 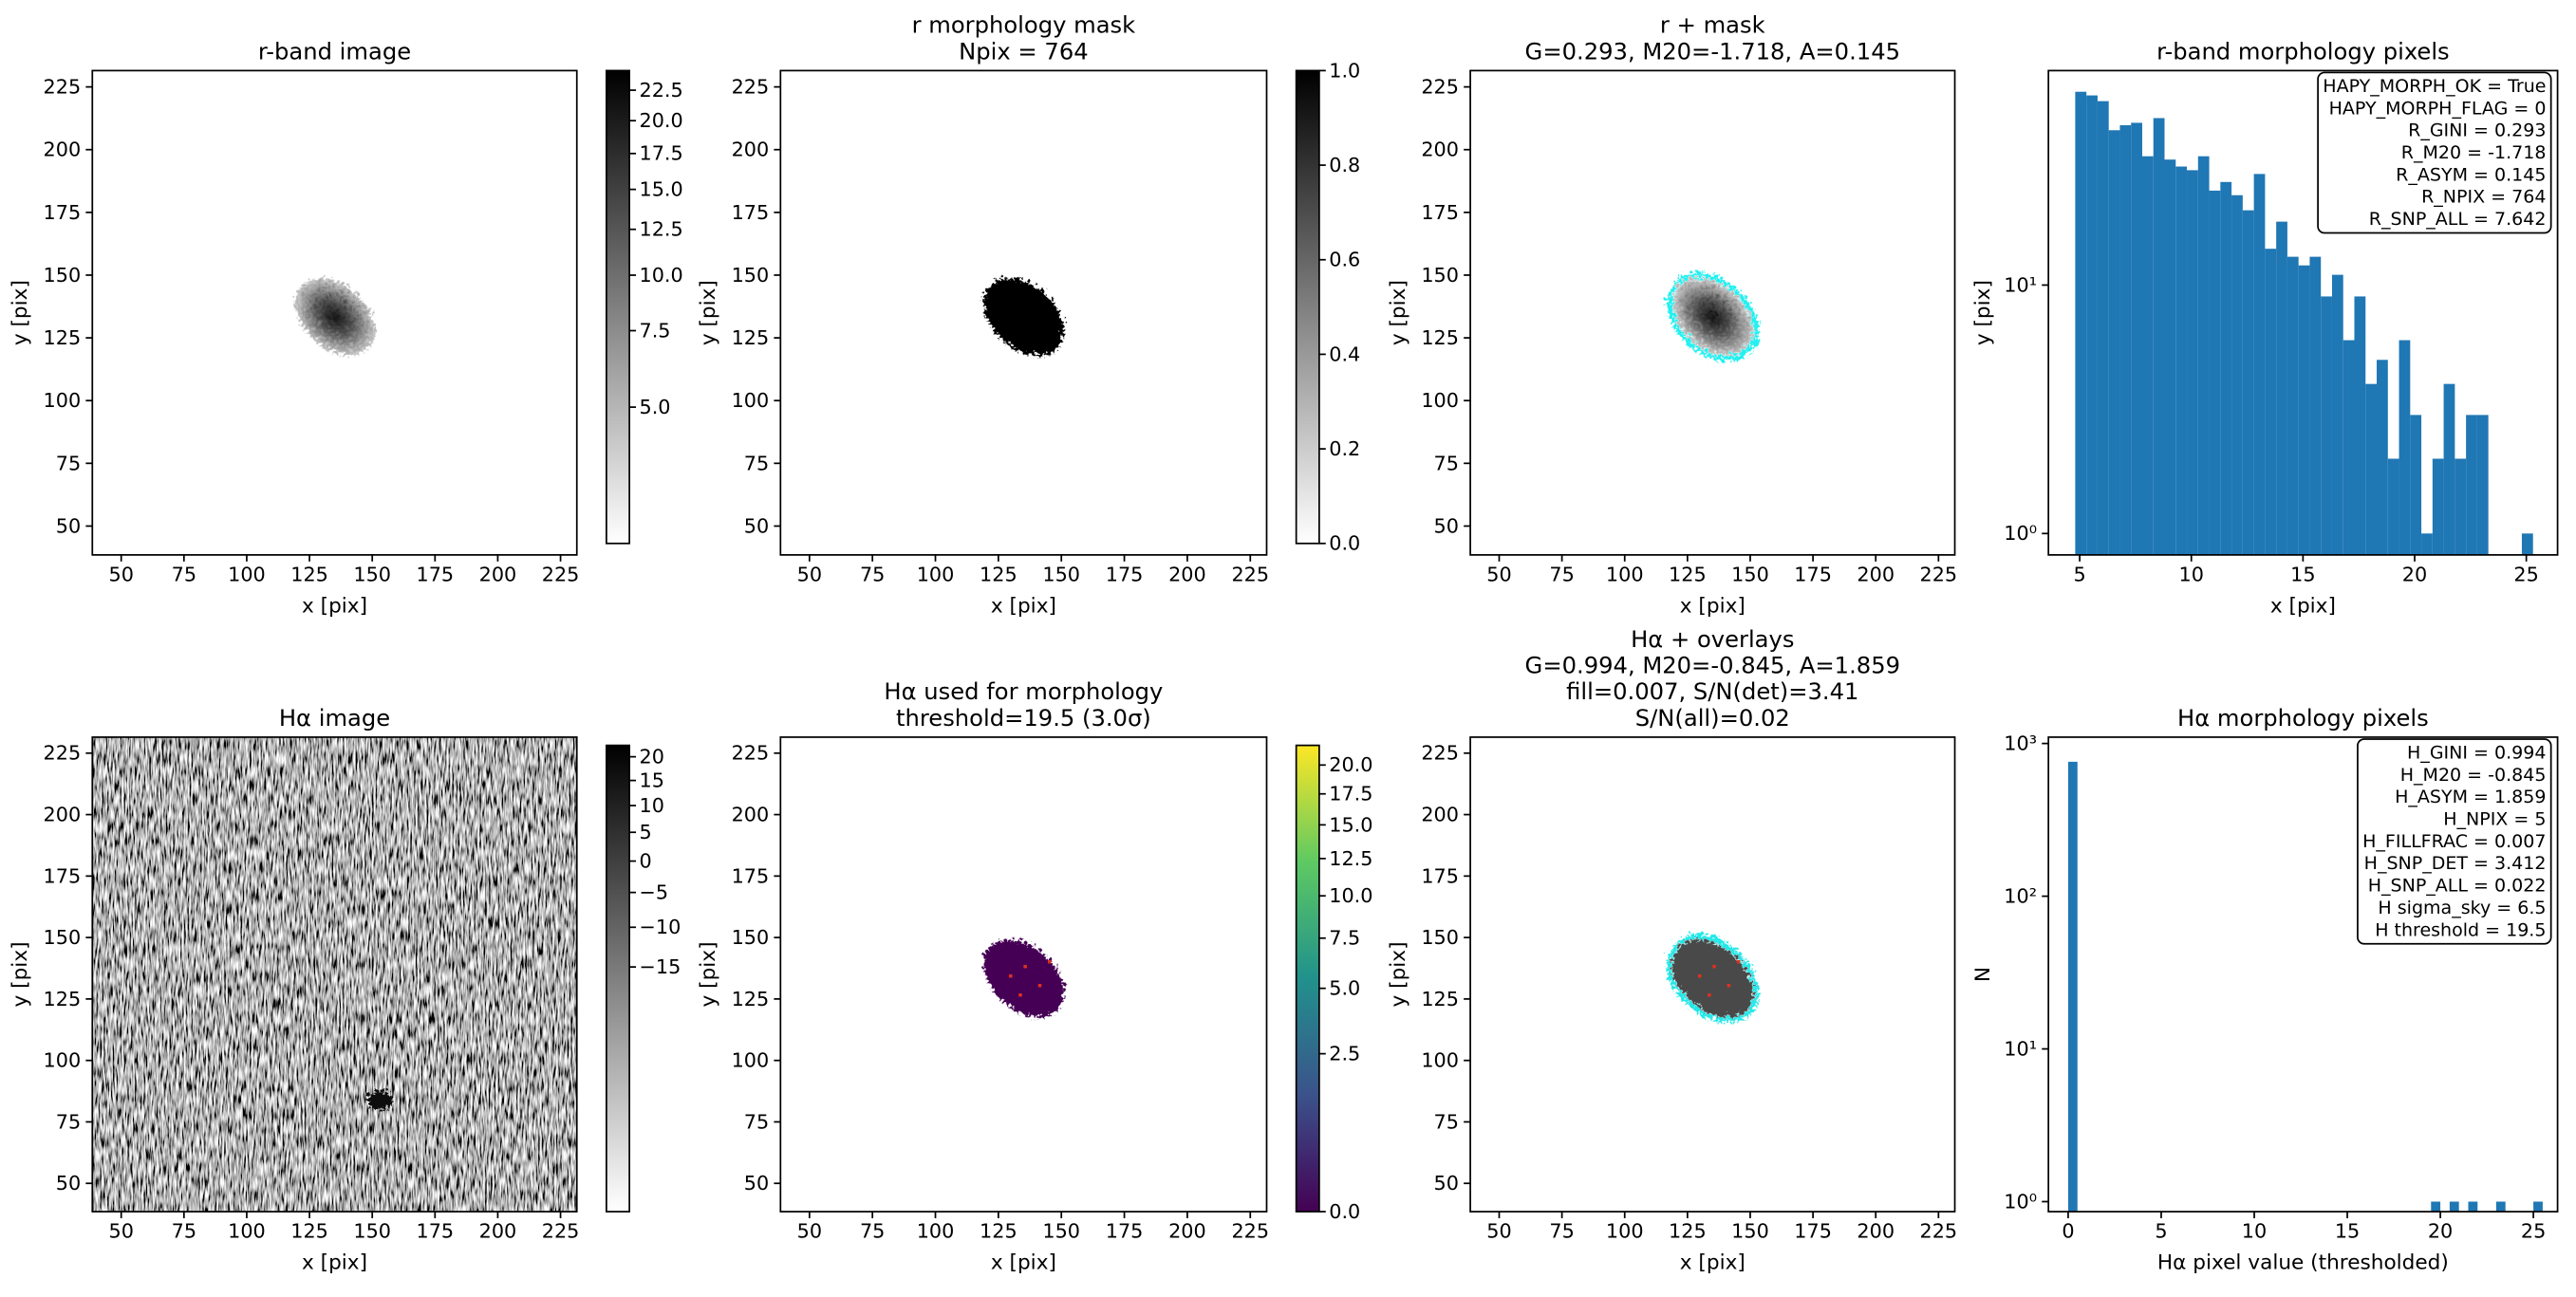 What do you see at coordinates (1983, 312) in the screenshot?
I see `y-axis-label: y [pix]` at bounding box center [1983, 312].